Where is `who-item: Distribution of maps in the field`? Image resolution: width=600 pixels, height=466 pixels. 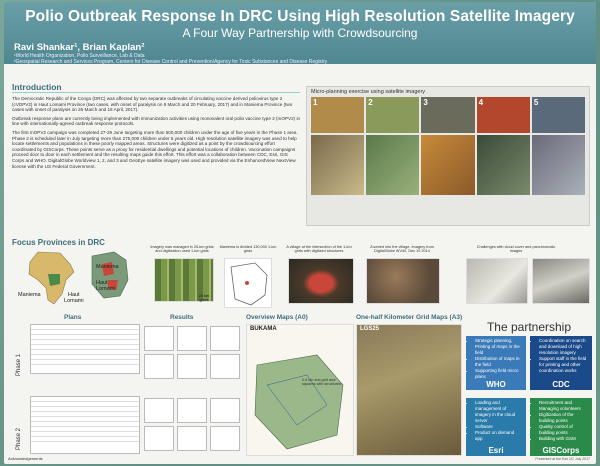
who-item: Distribution of maps in the field is located at coordinates (499, 362).